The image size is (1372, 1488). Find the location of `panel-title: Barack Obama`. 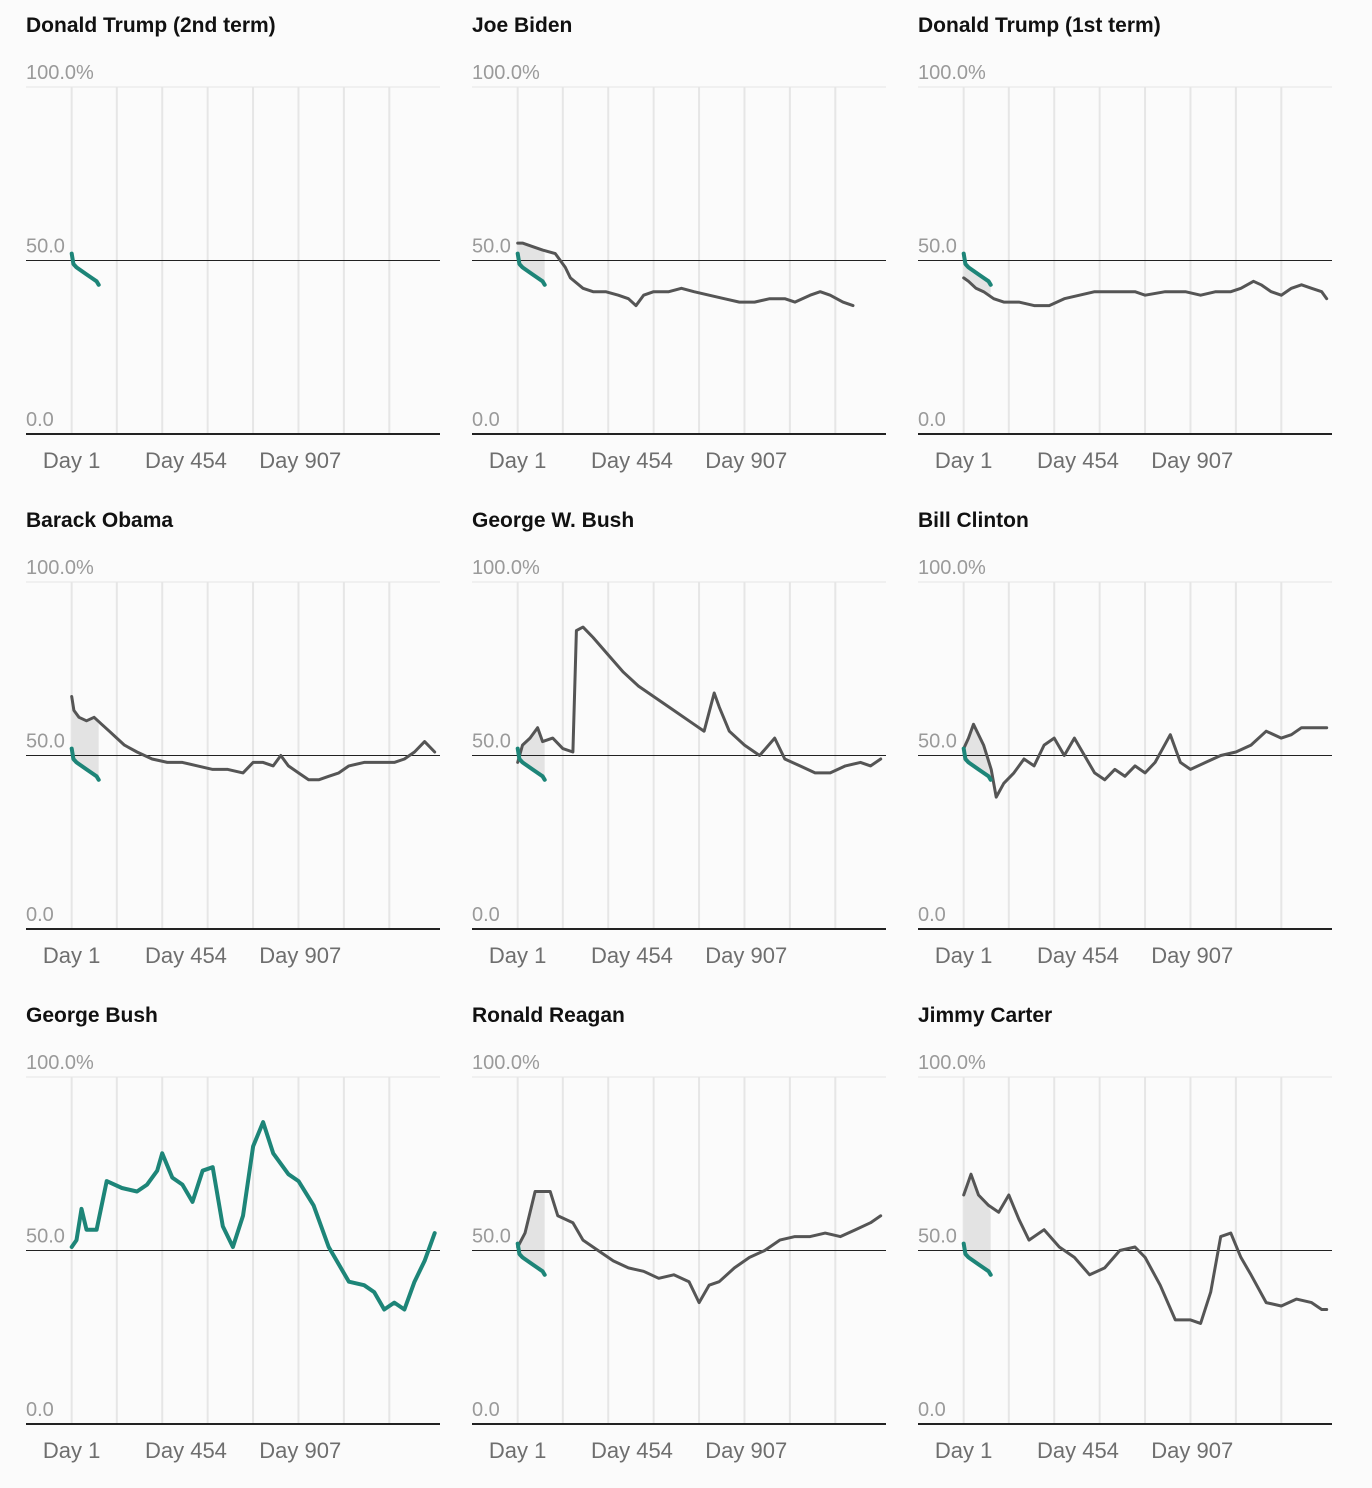

panel-title: Barack Obama is located at coordinates (100, 520).